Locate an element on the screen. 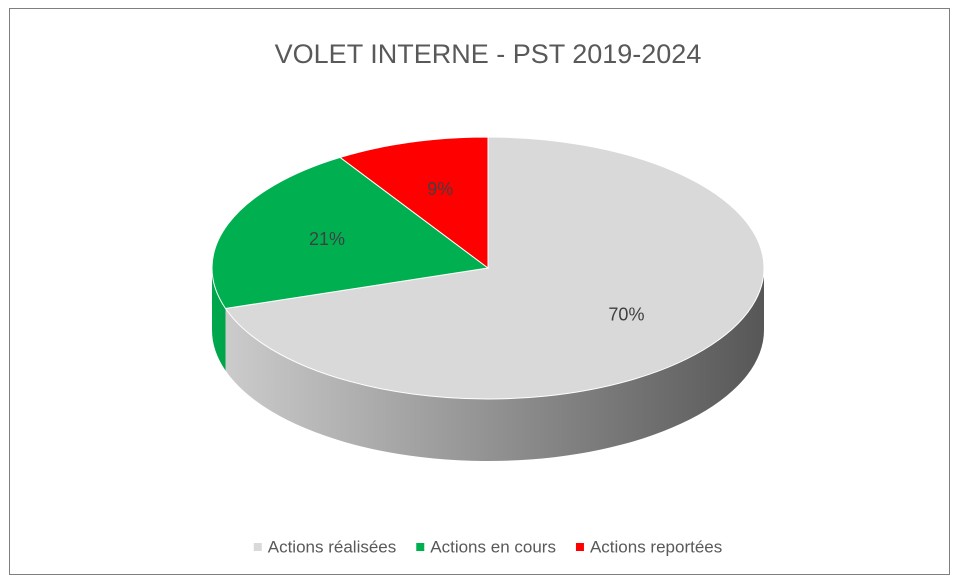 Image resolution: width=956 pixels, height=581 pixels. data-label: 9% is located at coordinates (440, 189).